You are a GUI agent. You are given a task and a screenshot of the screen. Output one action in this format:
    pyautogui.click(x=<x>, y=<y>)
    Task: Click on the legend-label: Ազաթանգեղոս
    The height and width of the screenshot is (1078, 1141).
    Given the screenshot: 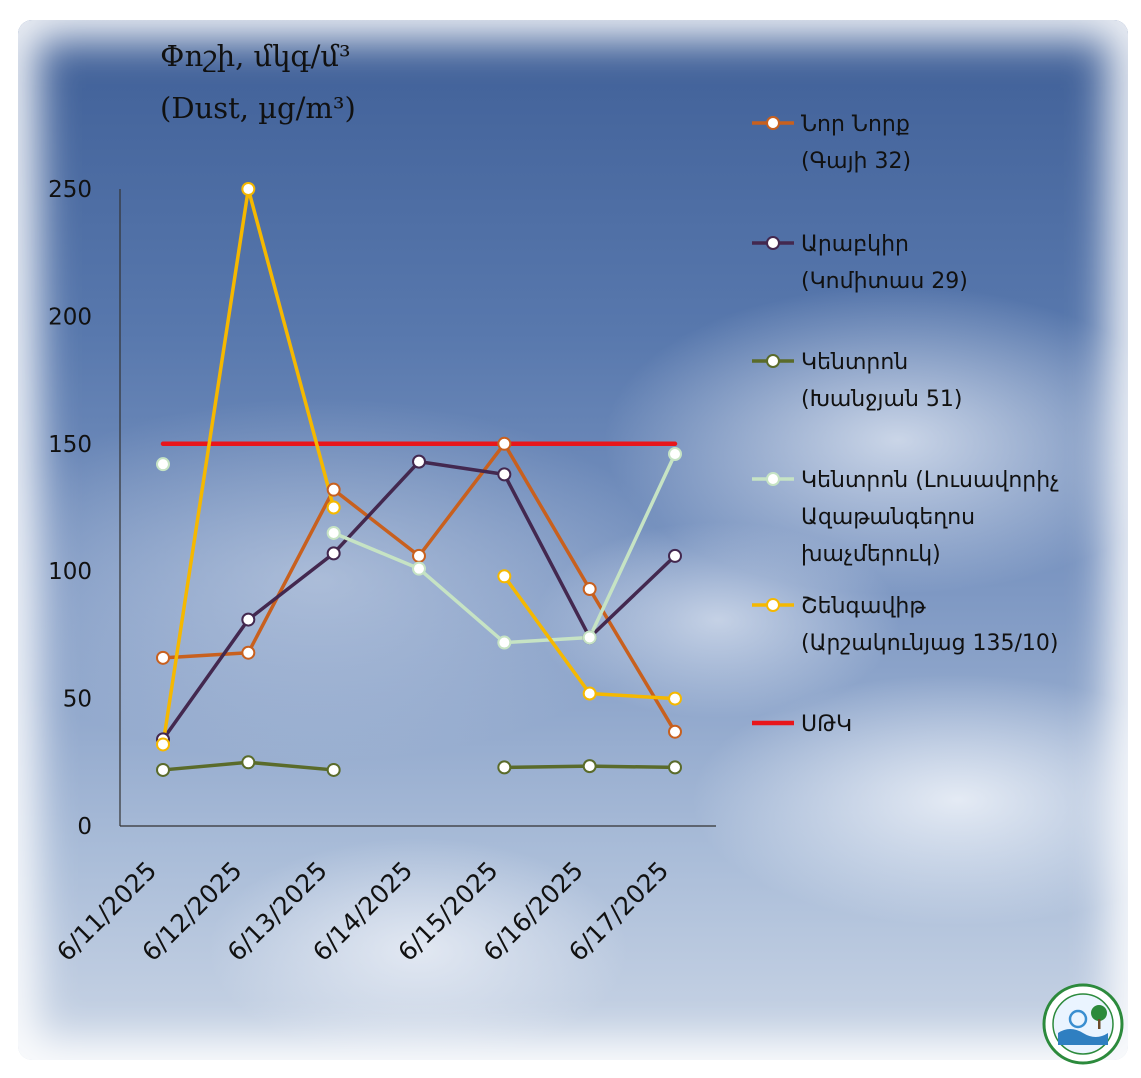 What is the action you would take?
    pyautogui.click(x=888, y=517)
    